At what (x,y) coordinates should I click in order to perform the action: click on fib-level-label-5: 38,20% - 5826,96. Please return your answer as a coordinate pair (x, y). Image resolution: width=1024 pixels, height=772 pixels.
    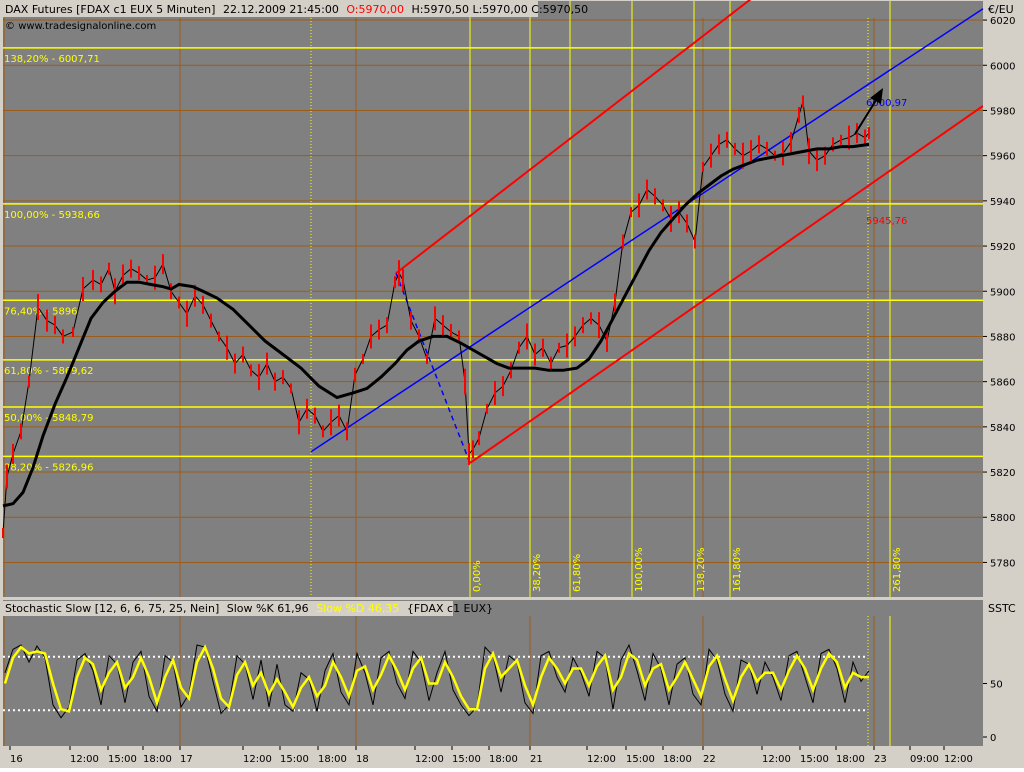
    Looking at the image, I should click on (48, 467).